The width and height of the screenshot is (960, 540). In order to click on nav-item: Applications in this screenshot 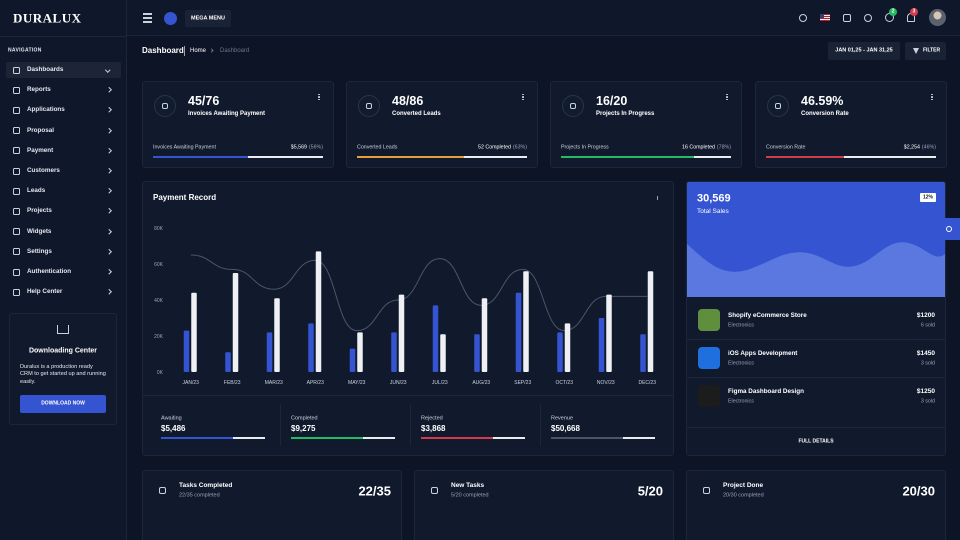, I will do `click(46, 110)`.